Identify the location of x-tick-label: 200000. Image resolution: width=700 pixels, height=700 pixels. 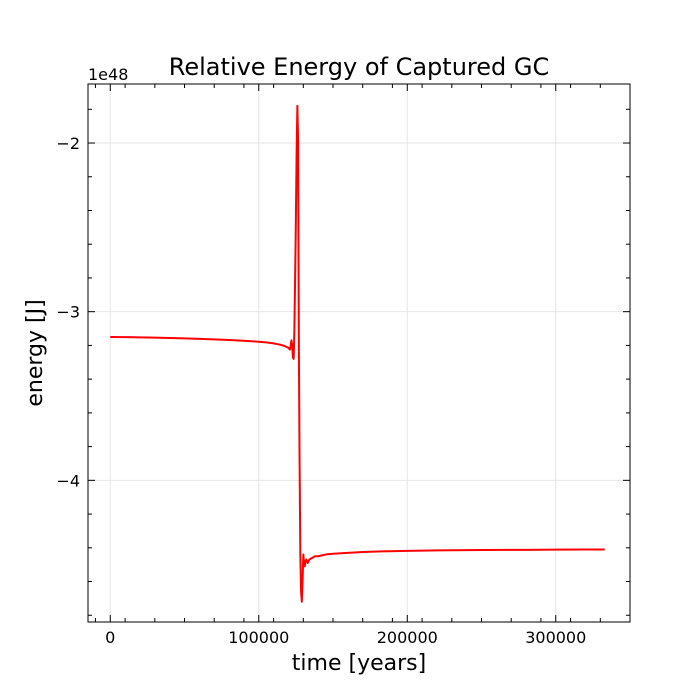
(407, 637).